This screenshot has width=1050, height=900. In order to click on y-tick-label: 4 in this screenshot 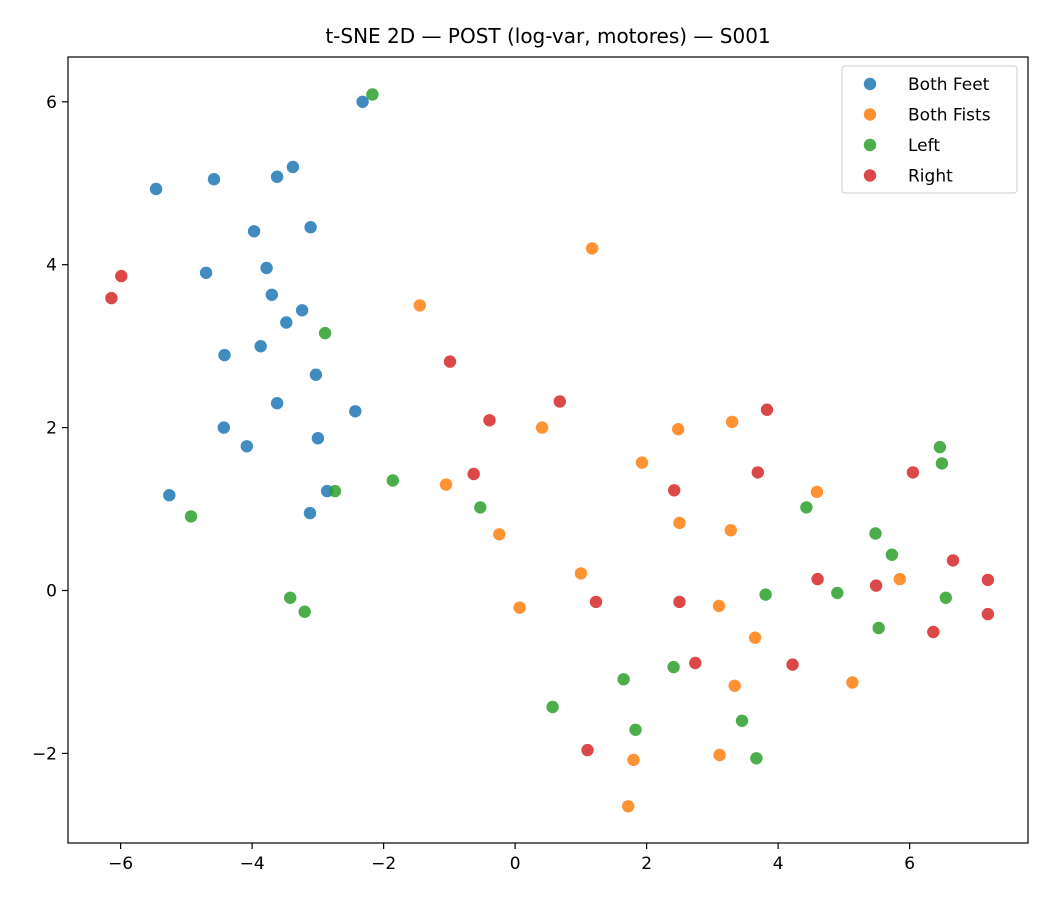, I will do `click(51, 266)`.